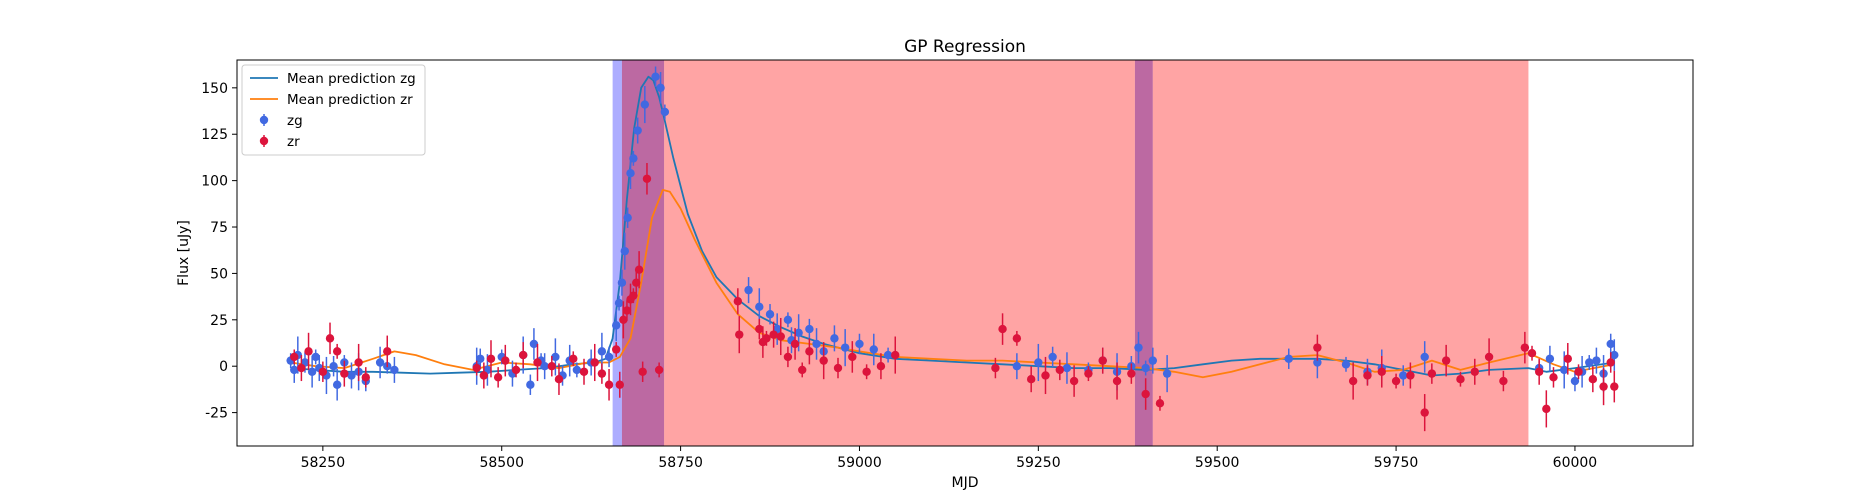 This screenshot has height=500, width=1875. I want to click on legend-label: zg, so click(295, 121).